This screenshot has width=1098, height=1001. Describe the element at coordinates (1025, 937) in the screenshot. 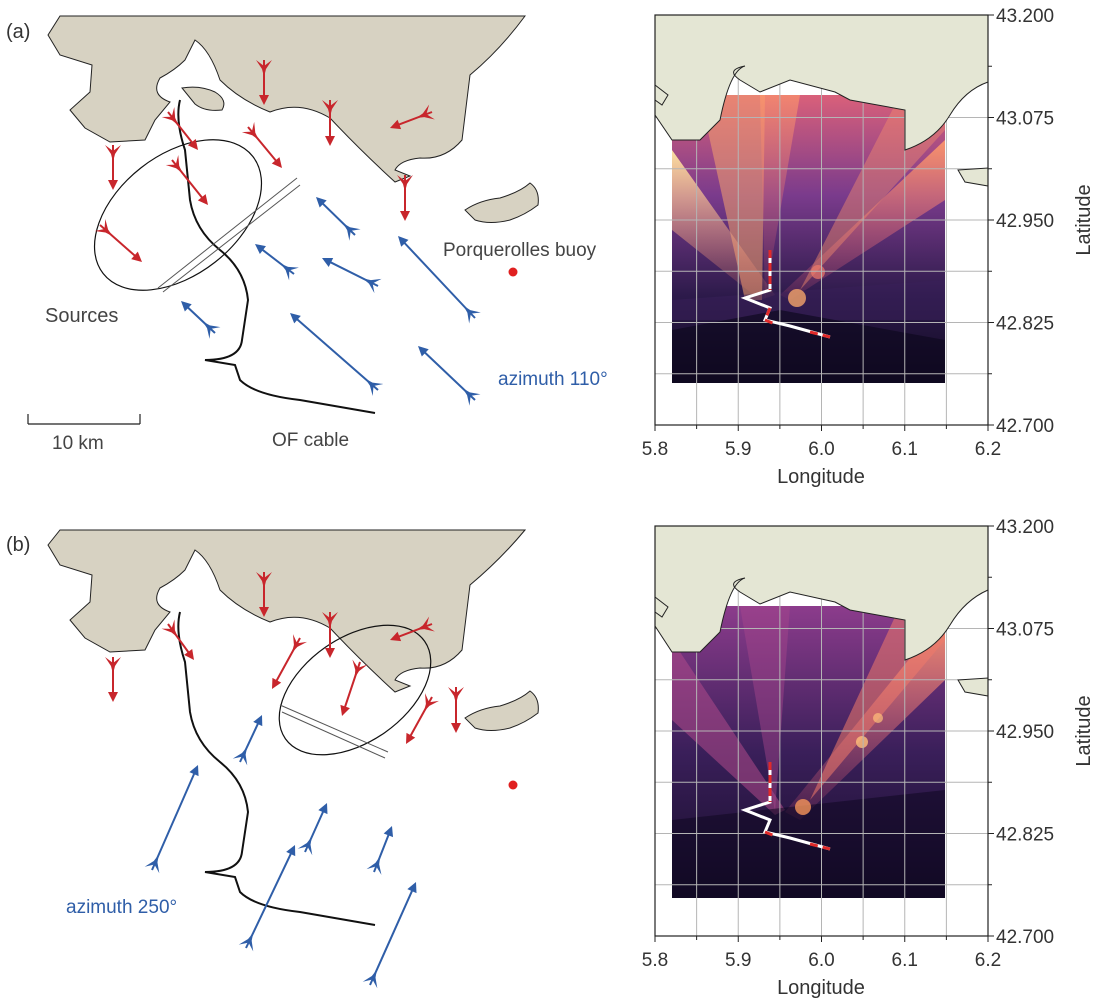

I see `panel-b-y-tick-label: 42.700` at that location.